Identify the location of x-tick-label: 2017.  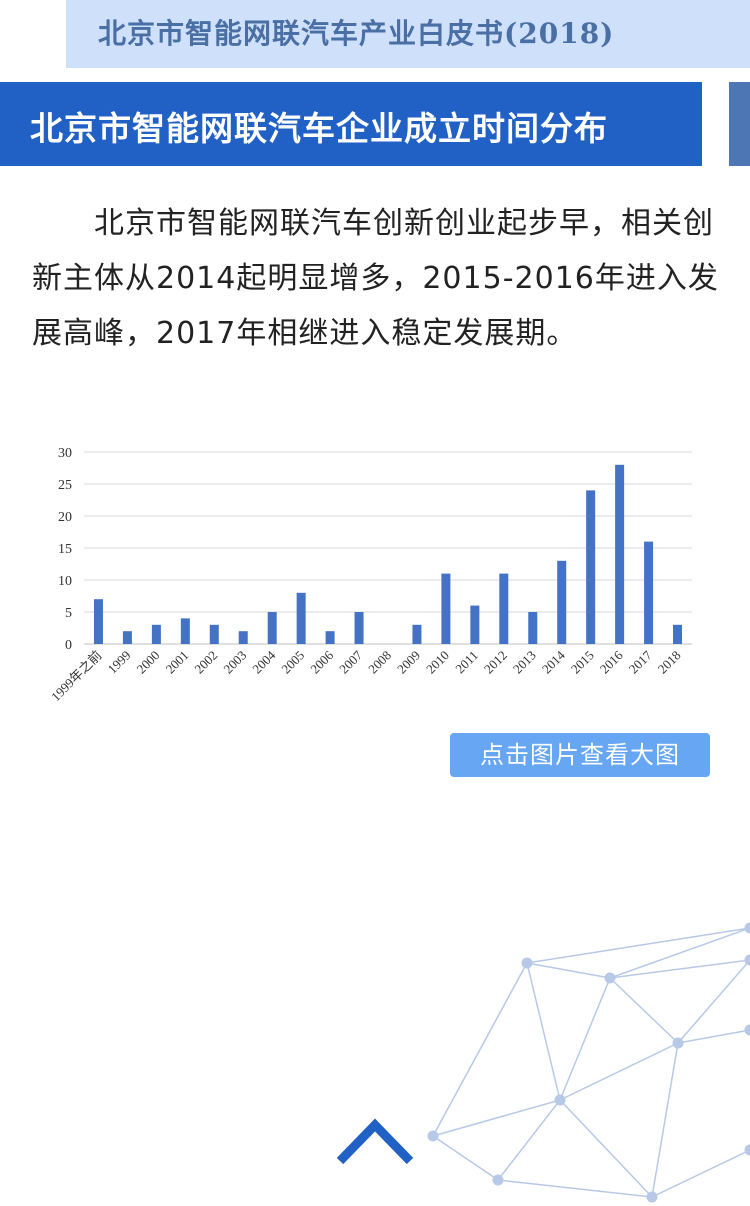
(640, 661).